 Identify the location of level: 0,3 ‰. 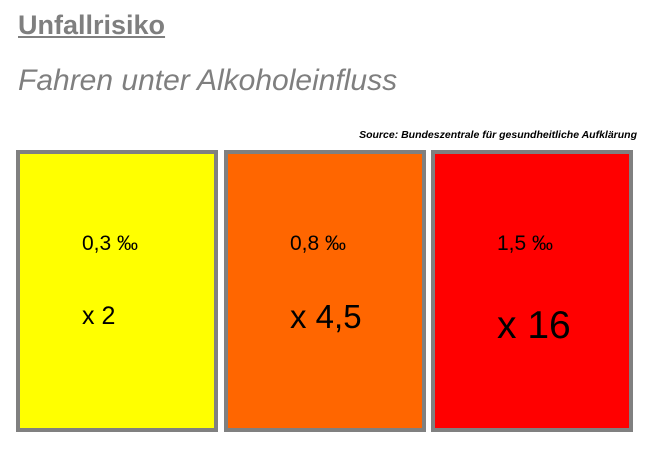
(110, 243).